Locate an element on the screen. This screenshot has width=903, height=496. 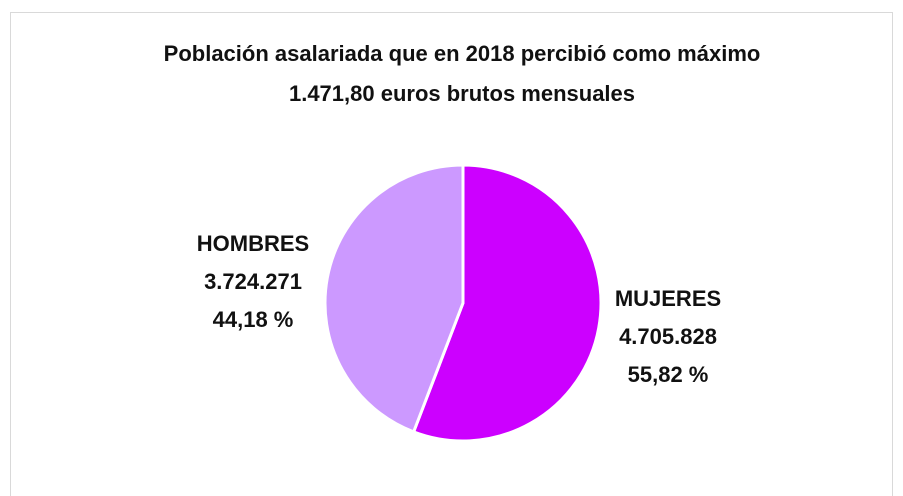
value-label: 3.724.271 is located at coordinates (253, 281).